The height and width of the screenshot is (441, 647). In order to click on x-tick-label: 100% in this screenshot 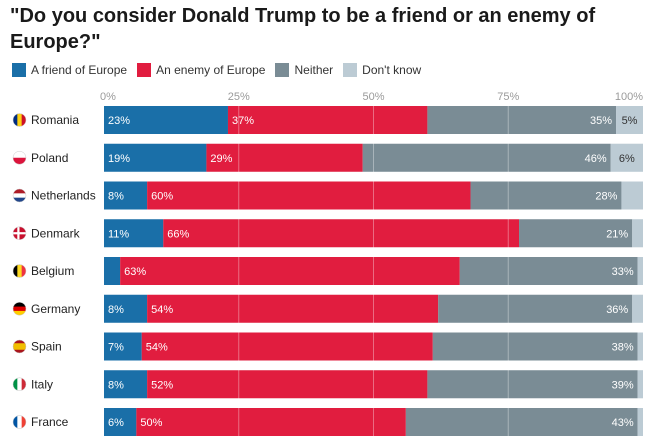, I will do `click(629, 97)`.